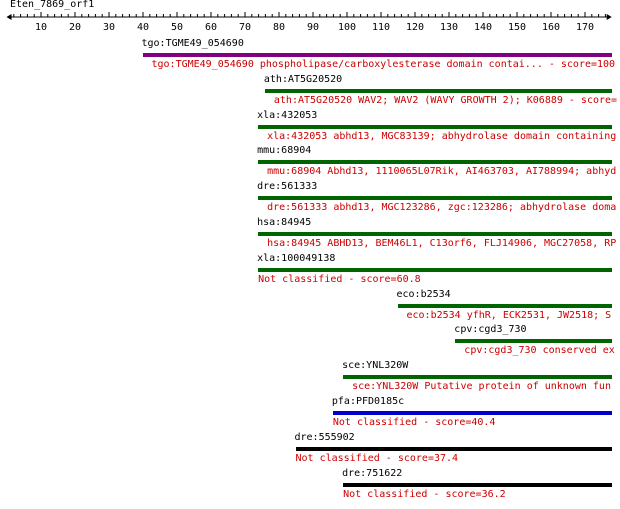 The image size is (620, 509). What do you see at coordinates (41, 27) in the screenshot?
I see `ruler-tick-label: 10` at bounding box center [41, 27].